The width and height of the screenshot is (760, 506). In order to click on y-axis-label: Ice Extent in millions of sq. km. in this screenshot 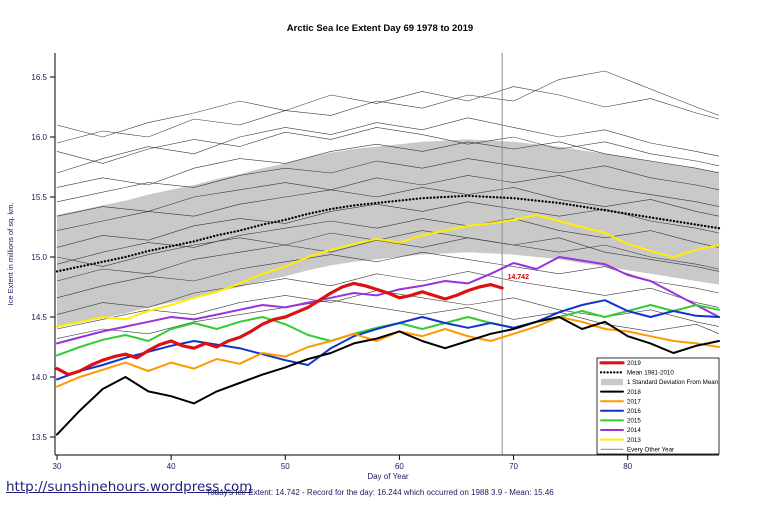, I will do `click(10, 254)`.